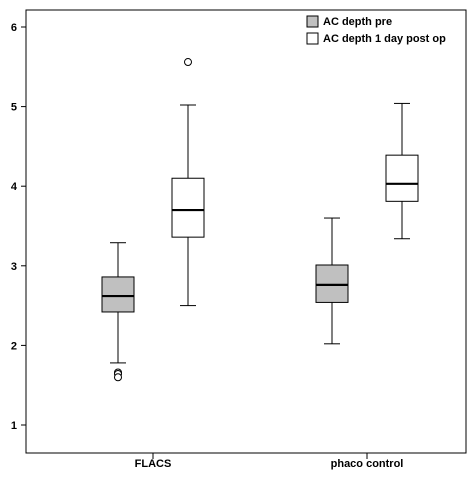 This screenshot has height=479, width=474. Describe the element at coordinates (14, 28) in the screenshot. I see `y-tick-label: 6` at that location.